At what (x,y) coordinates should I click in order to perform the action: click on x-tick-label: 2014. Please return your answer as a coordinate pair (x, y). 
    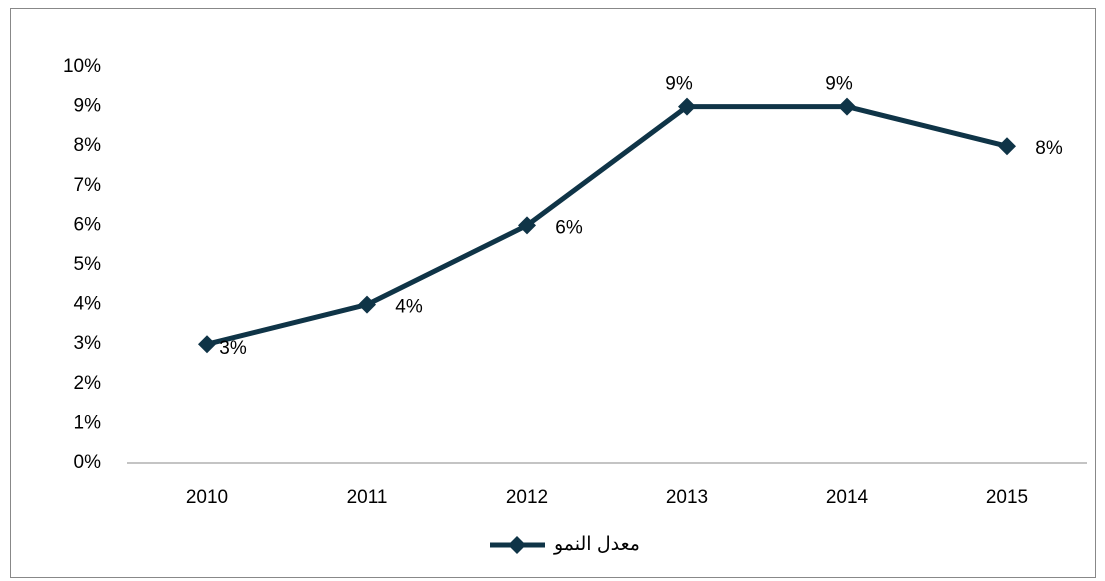
    Looking at the image, I should click on (847, 497).